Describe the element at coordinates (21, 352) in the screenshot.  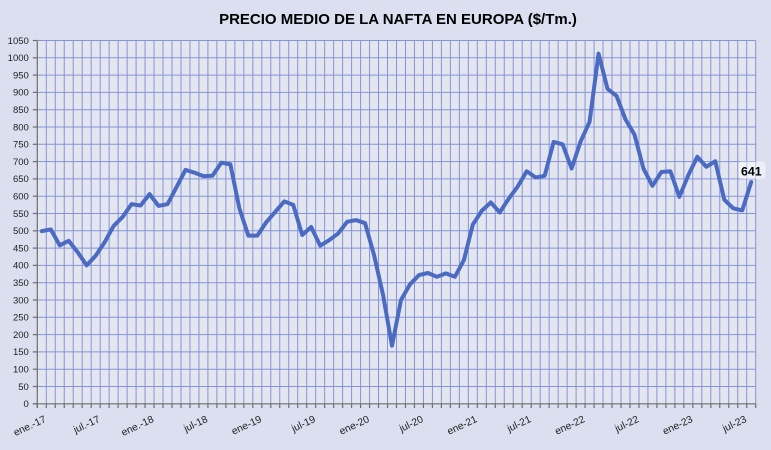
I see `svg-text: 150` at that location.